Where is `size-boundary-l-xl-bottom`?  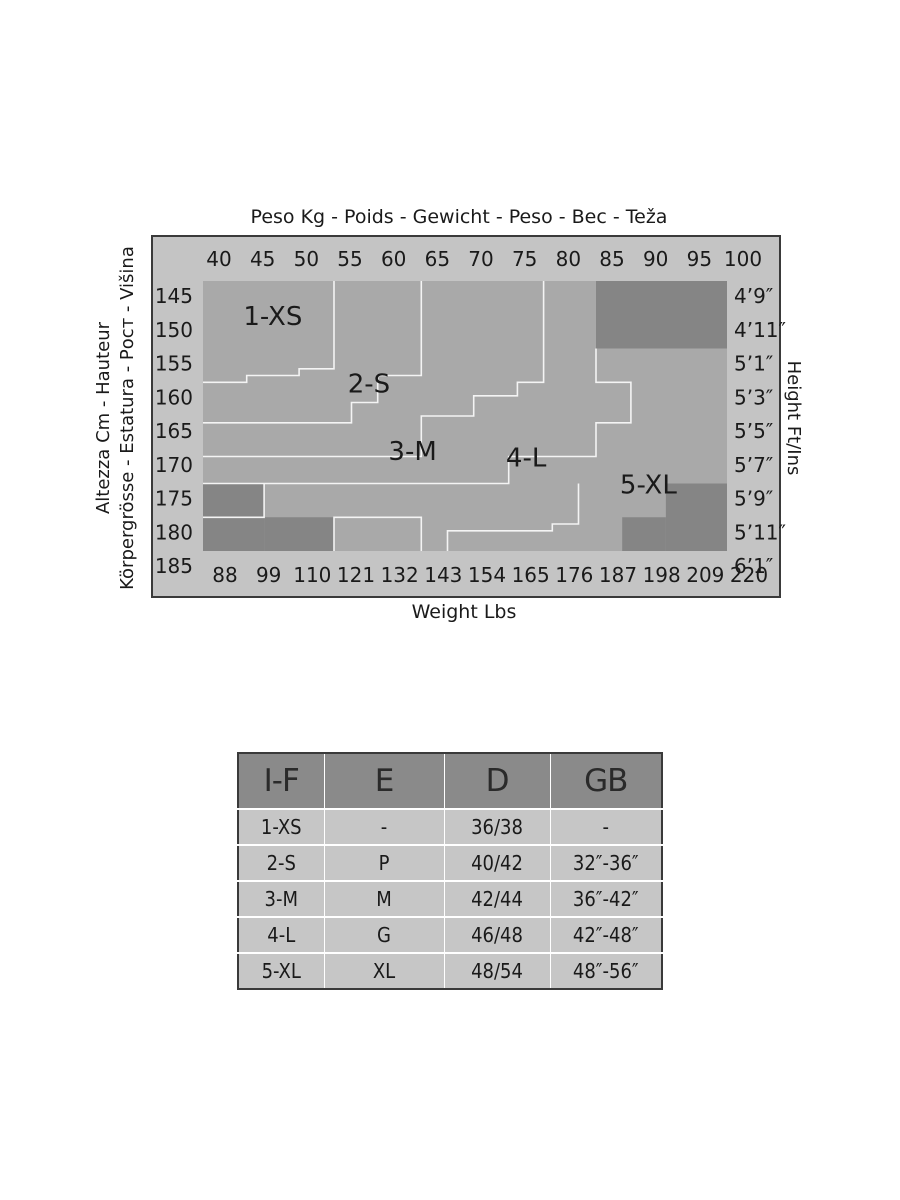 size-boundary-l-xl-bottom is located at coordinates (378, 533).